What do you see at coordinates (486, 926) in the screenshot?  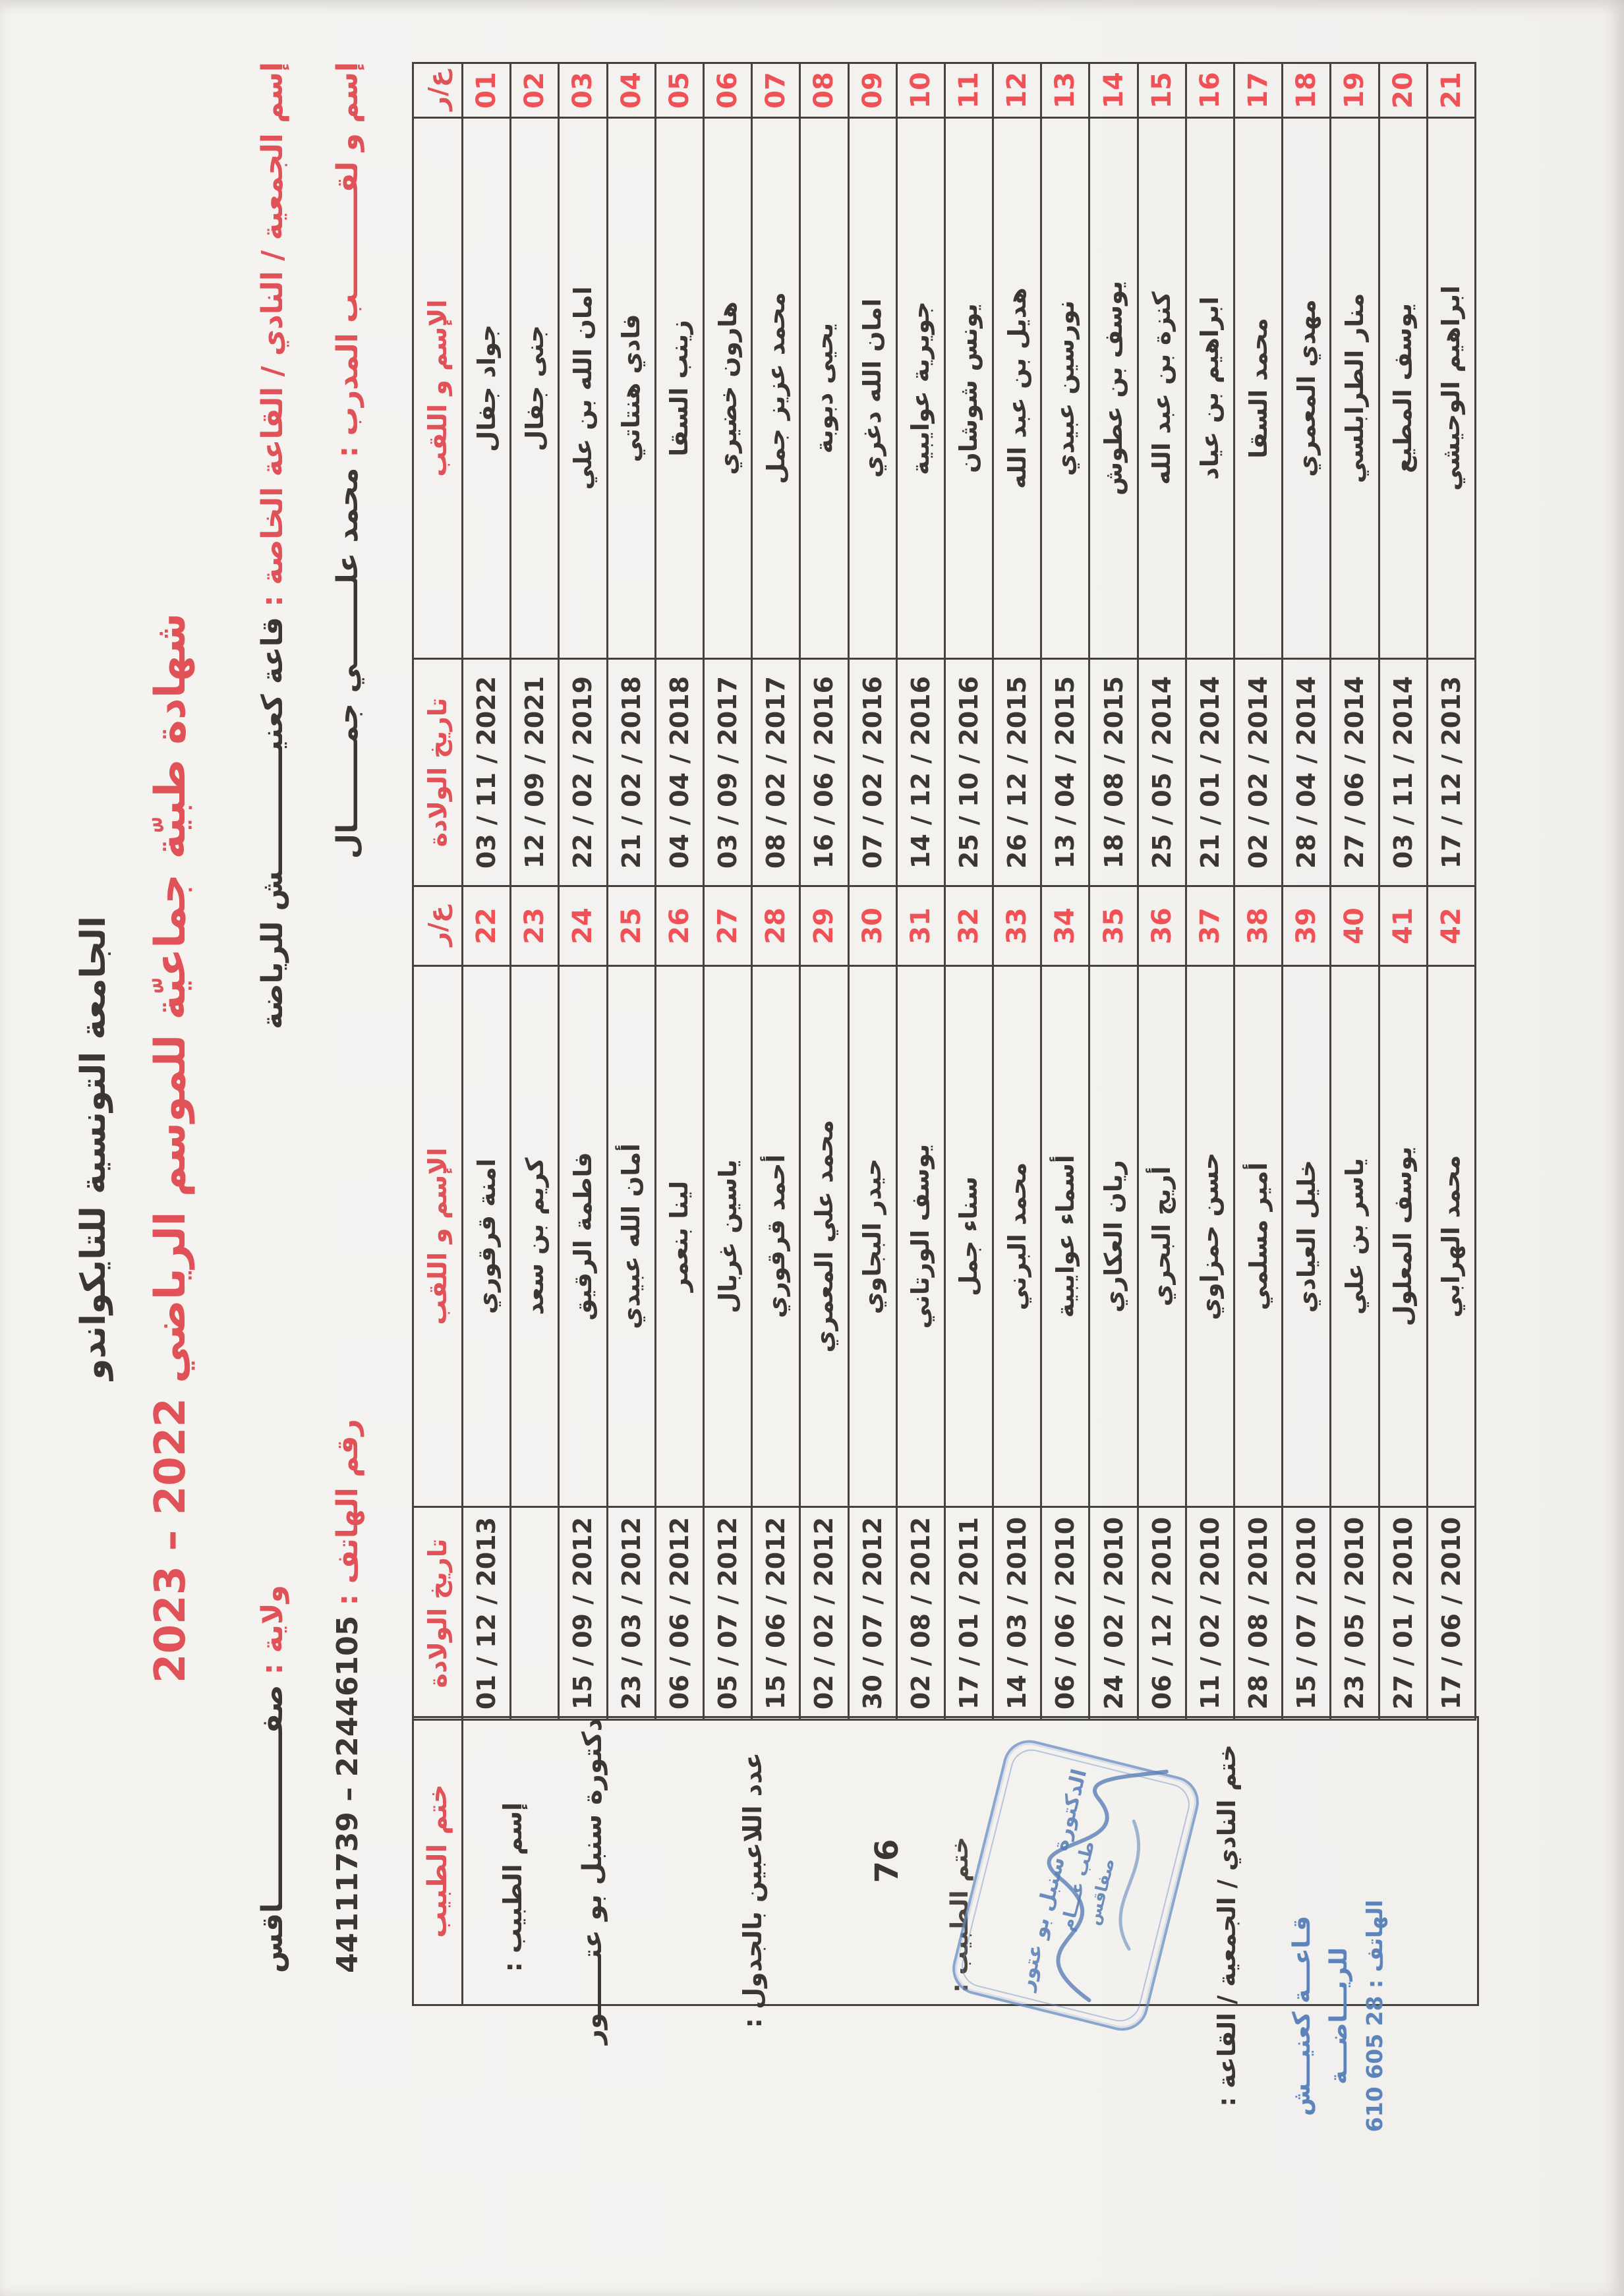 I see `cell-num: 22` at bounding box center [486, 926].